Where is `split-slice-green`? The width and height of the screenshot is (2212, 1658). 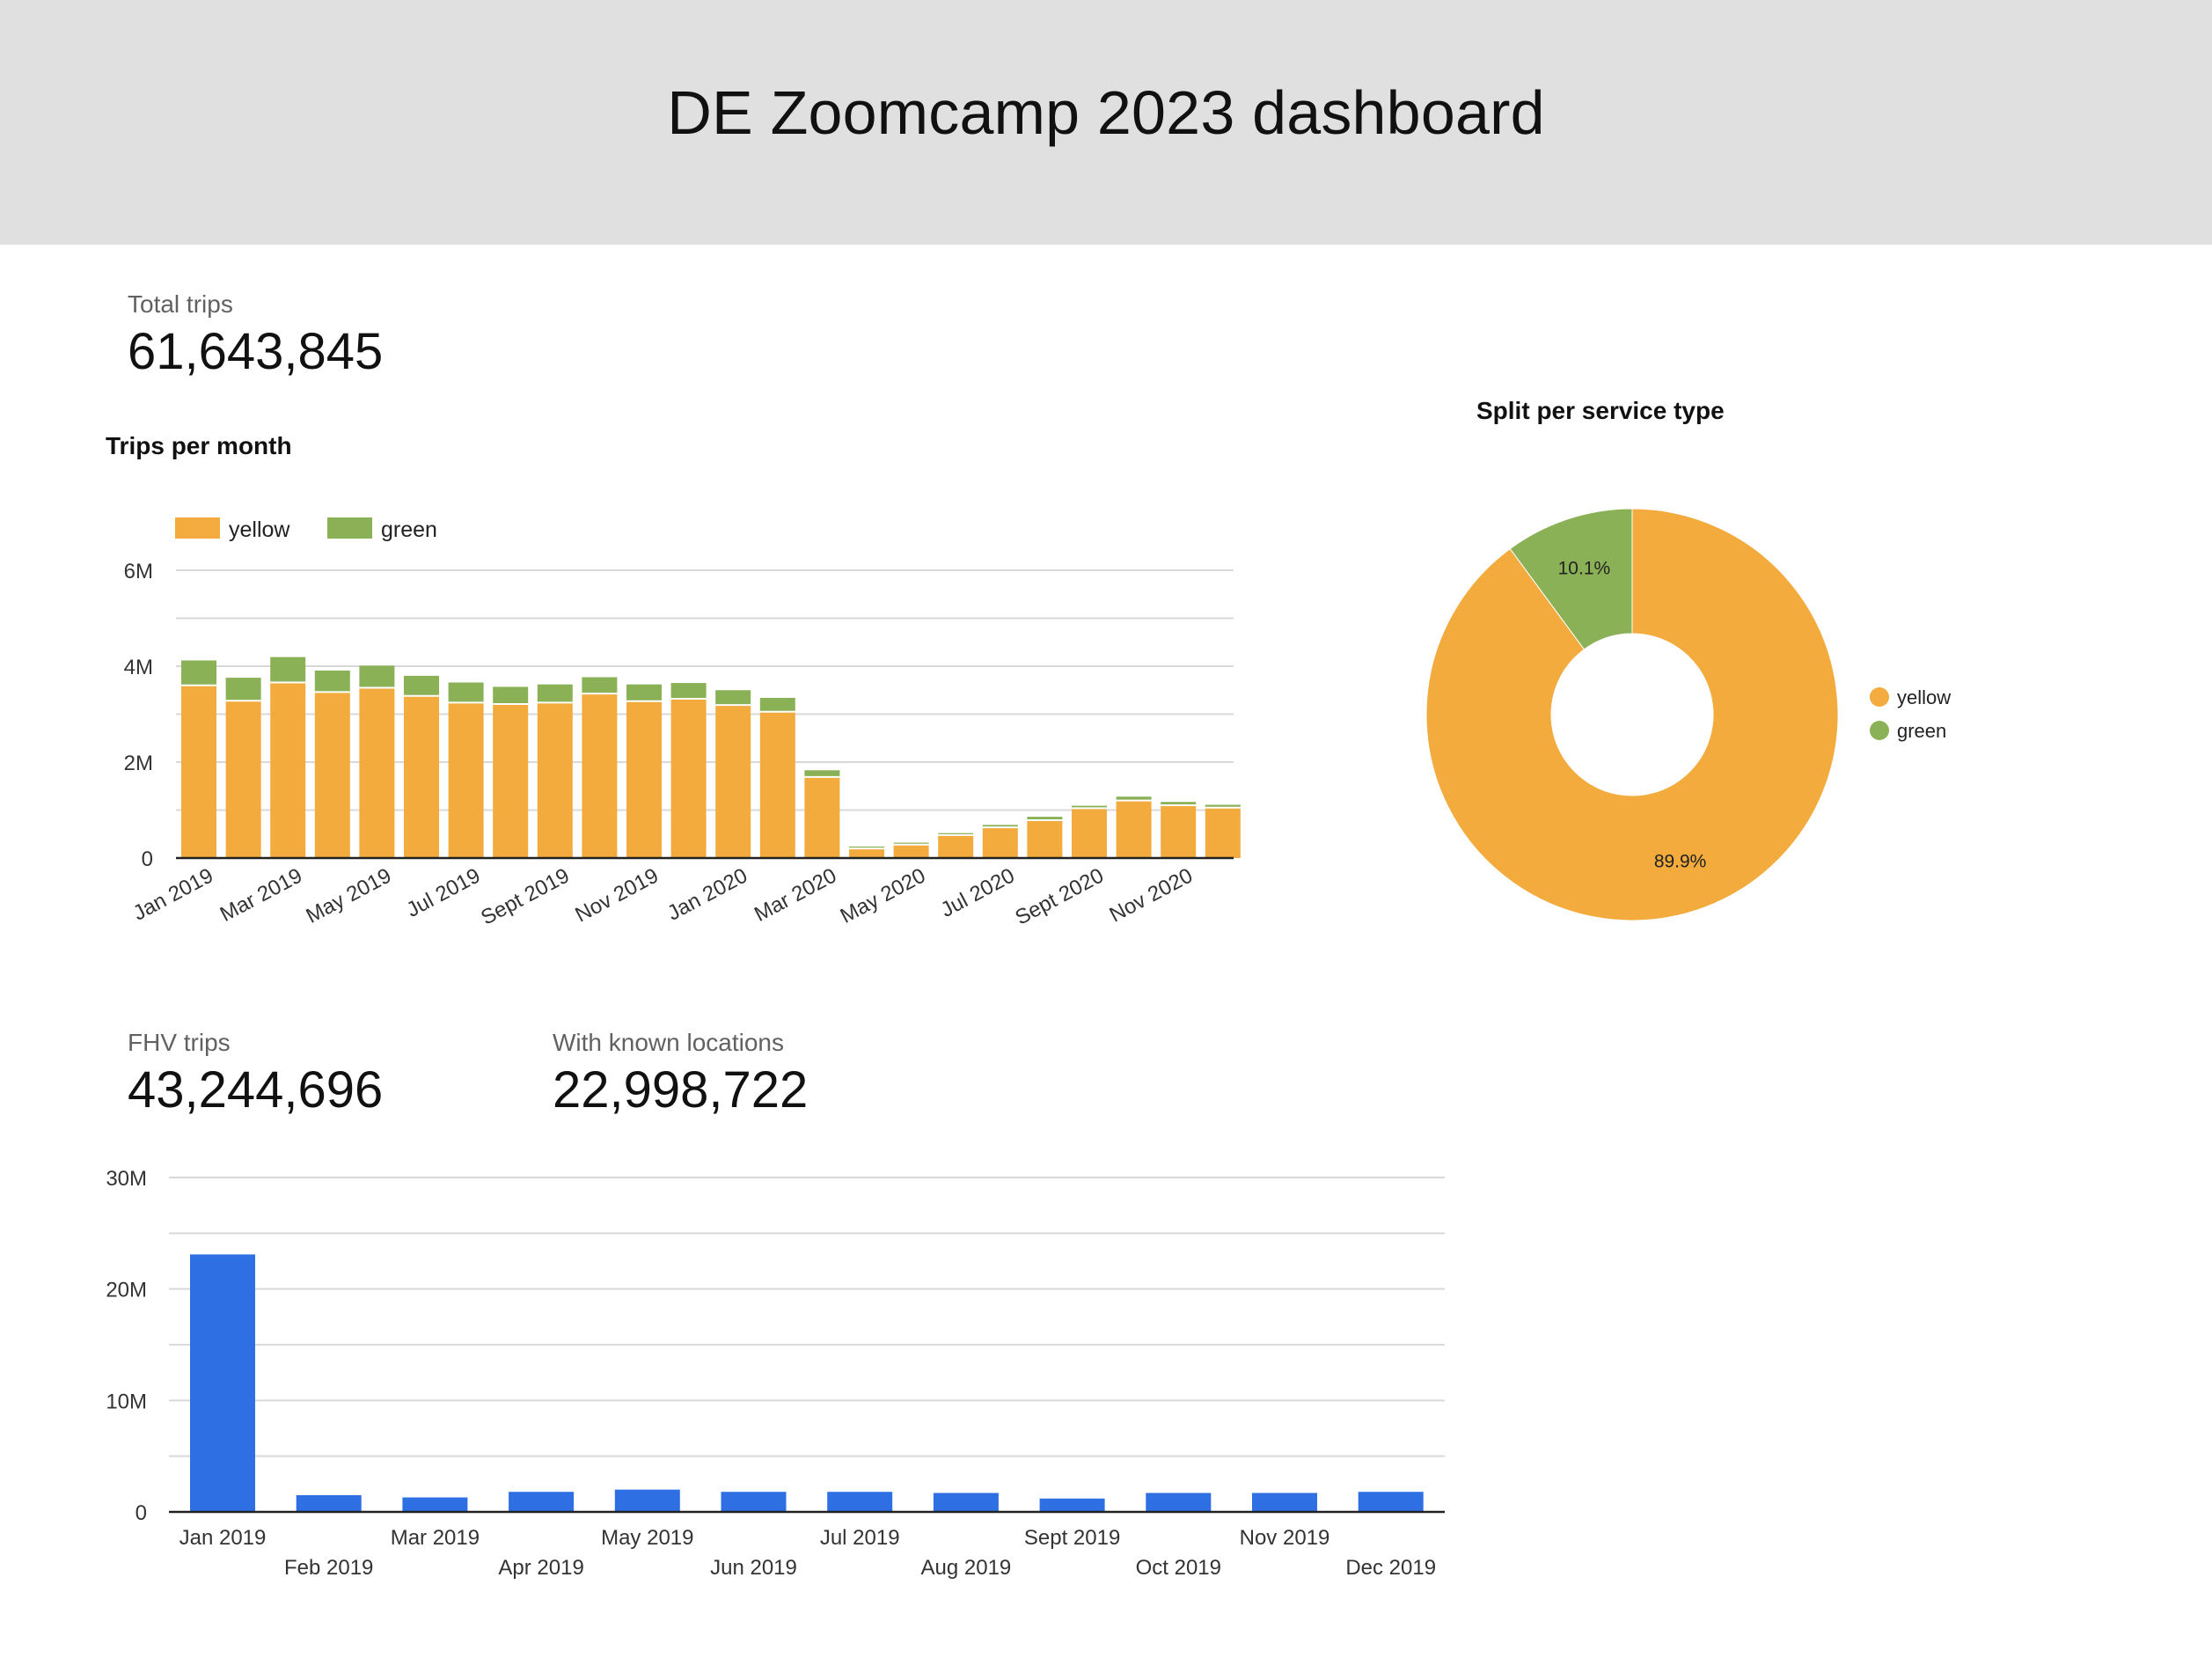
split-slice-green is located at coordinates (1571, 579).